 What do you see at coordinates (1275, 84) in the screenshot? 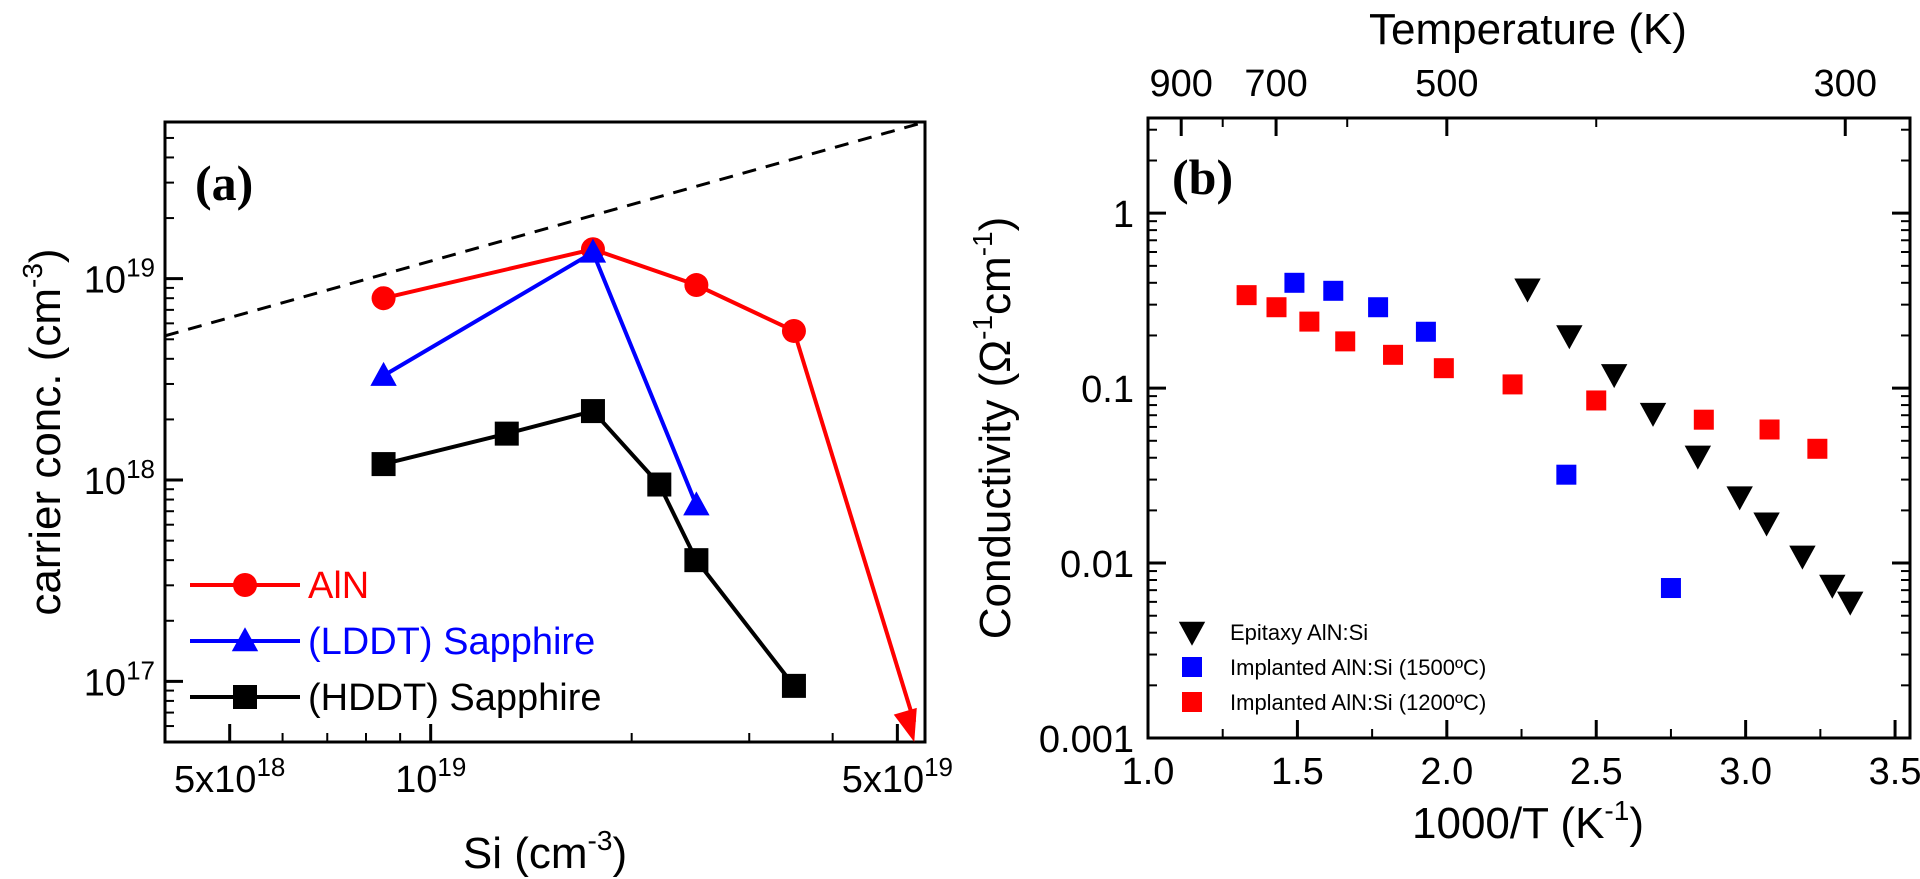
I see `top-tick-label: 700` at bounding box center [1275, 84].